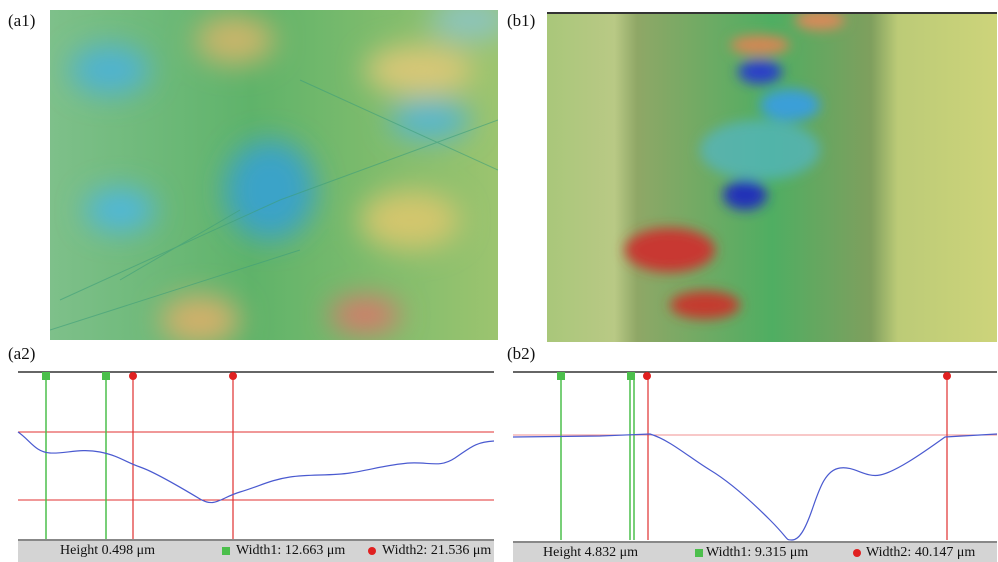  What do you see at coordinates (590, 552) in the screenshot?
I see `height-readout: Height 4.832 μm` at bounding box center [590, 552].